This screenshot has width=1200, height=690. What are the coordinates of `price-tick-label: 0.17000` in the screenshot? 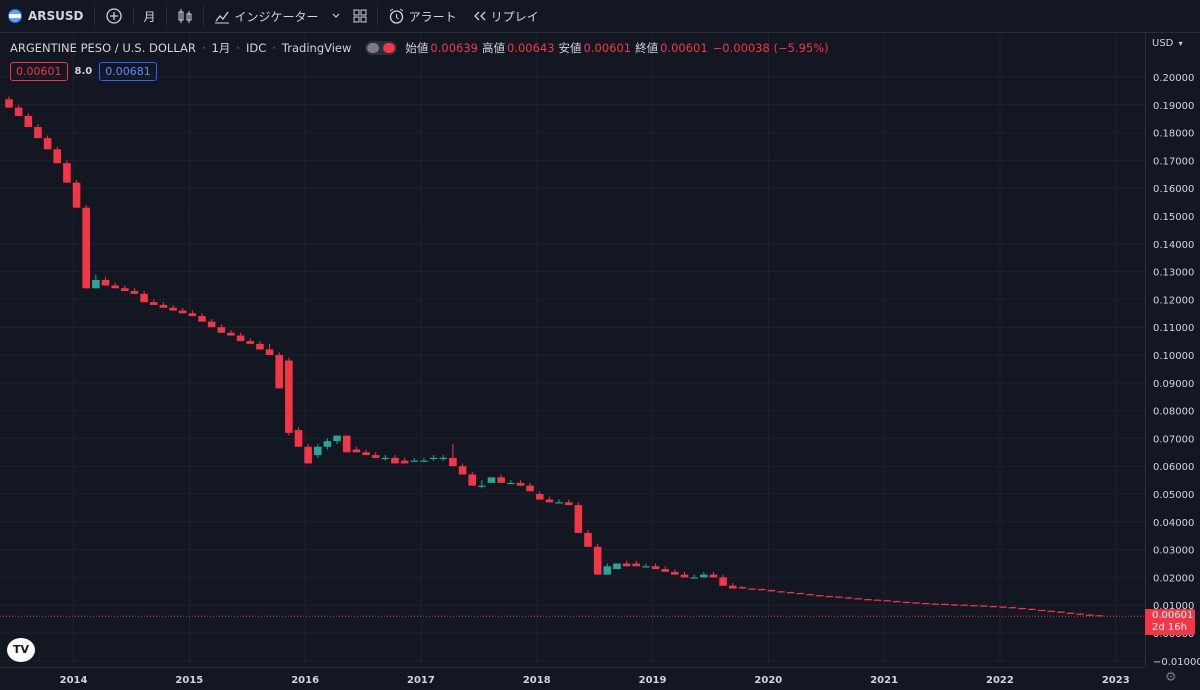 It's located at (1173, 161).